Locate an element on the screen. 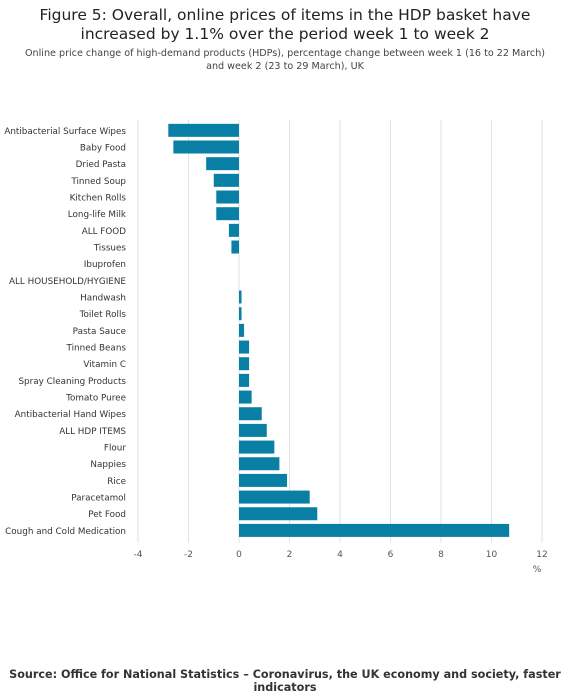 The width and height of the screenshot is (570, 698). category-label: Tinned Soup is located at coordinates (98, 182).